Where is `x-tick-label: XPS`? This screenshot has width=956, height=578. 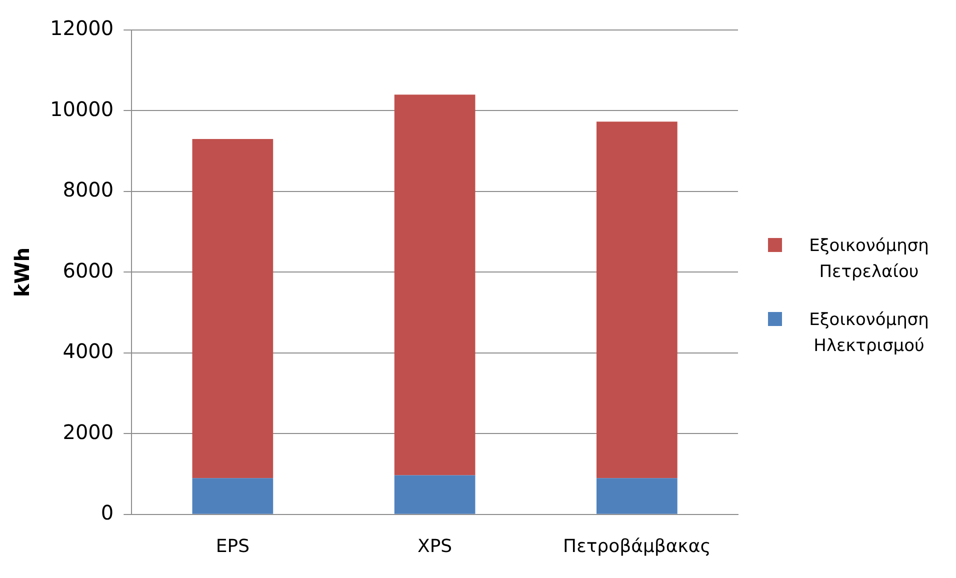 x-tick-label: XPS is located at coordinates (435, 546).